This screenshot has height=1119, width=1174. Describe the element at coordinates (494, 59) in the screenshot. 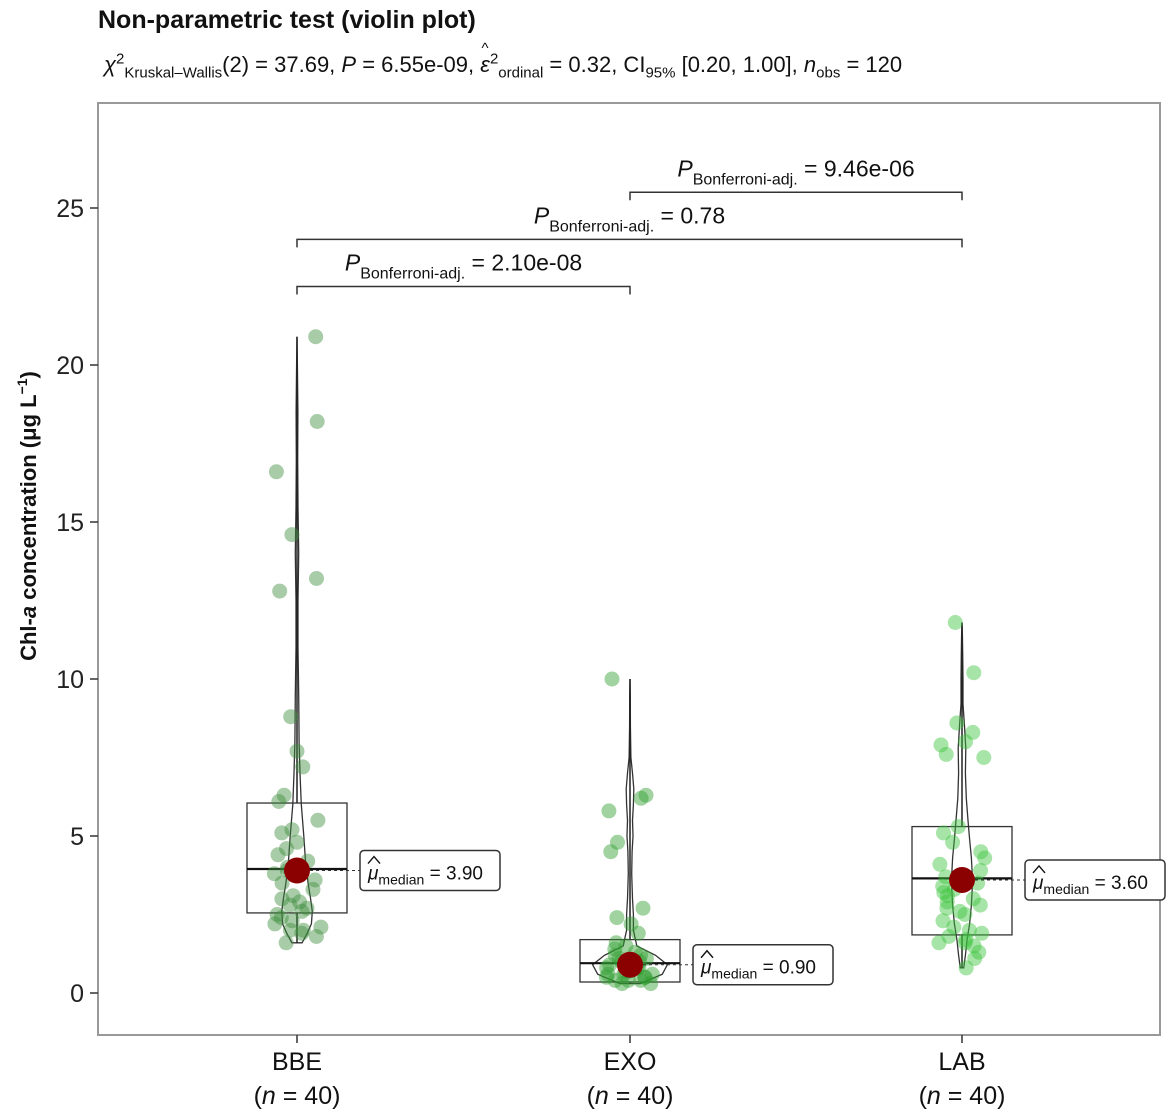

I see `epsilon-sup: 2` at that location.